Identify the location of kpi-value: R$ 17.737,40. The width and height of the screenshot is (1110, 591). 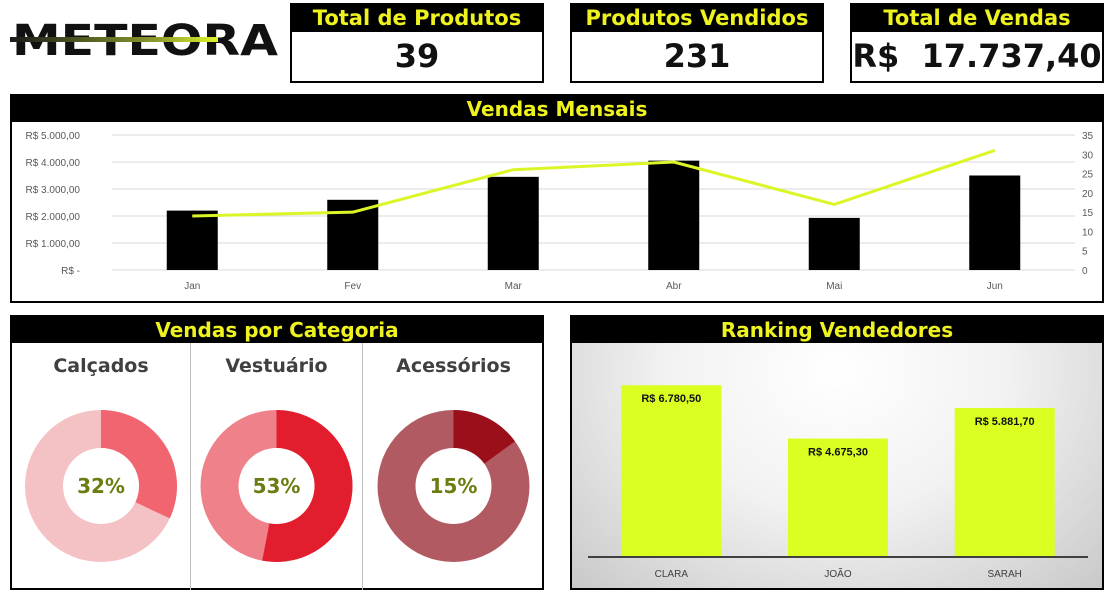
(977, 56).